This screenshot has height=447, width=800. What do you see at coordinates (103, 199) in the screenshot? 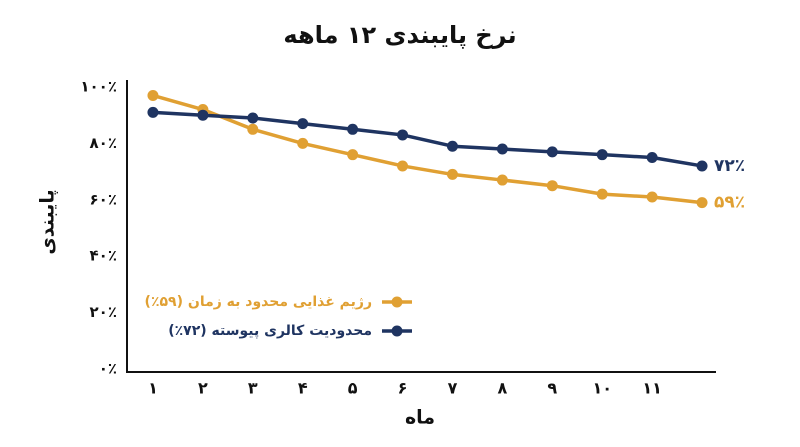
I see `y-tick-label: ۶۰٪` at bounding box center [103, 199].